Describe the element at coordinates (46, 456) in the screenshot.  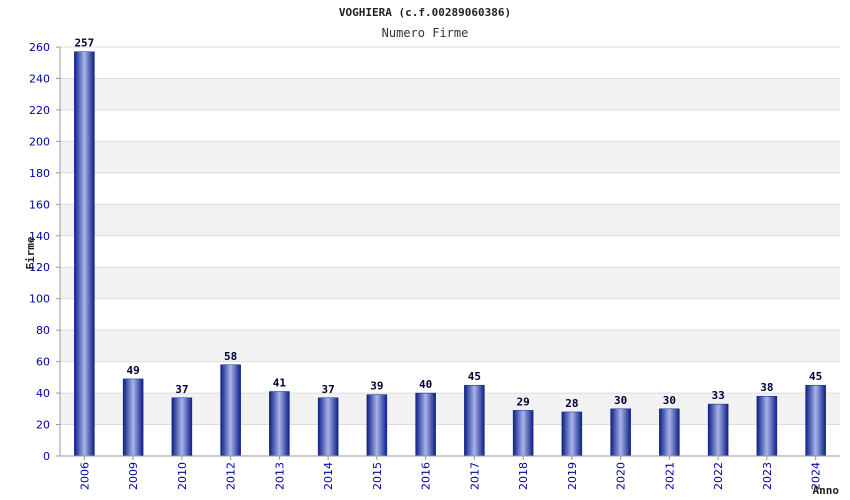
I see `y-tick-label: 0` at that location.